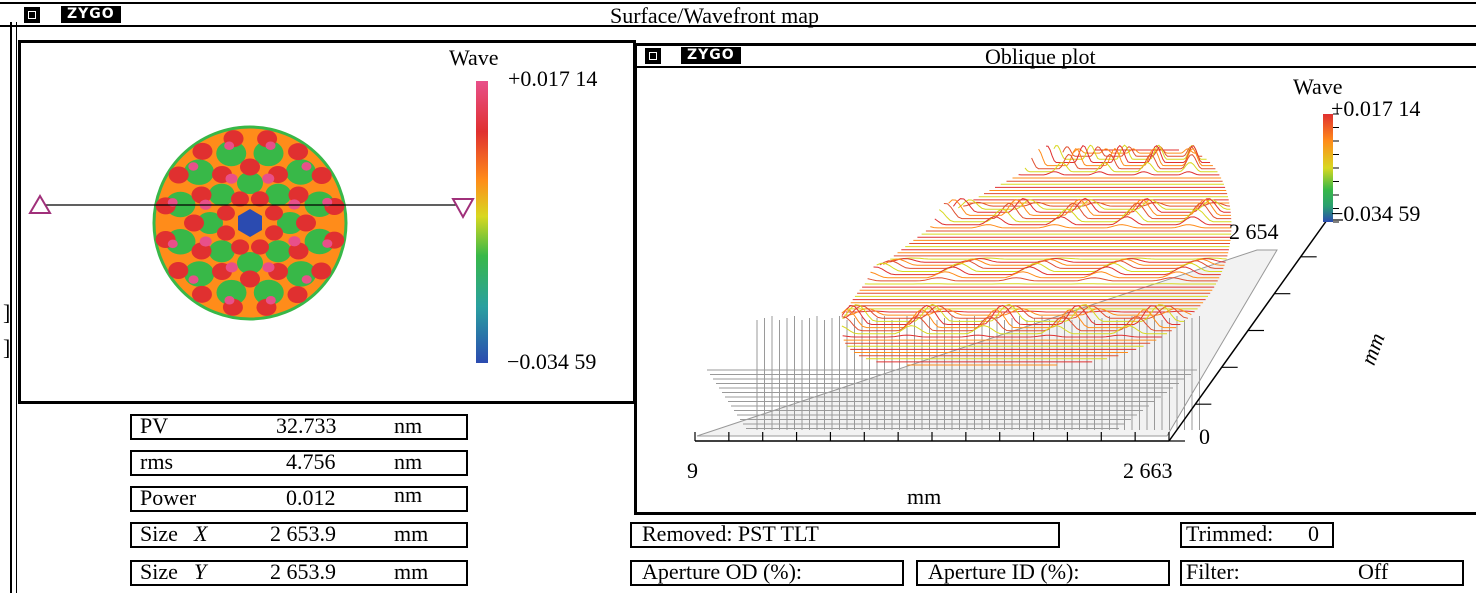  What do you see at coordinates (1328, 168) in the screenshot?
I see `oblique-colorbar` at bounding box center [1328, 168].